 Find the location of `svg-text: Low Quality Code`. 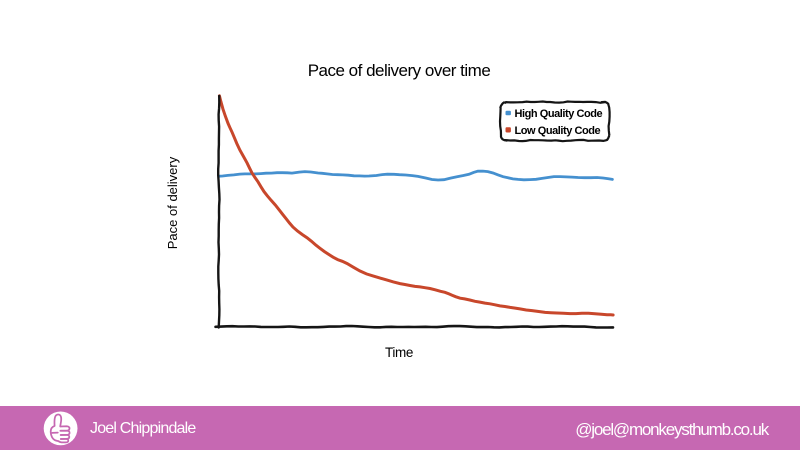

svg-text: Low Quality Code is located at coordinates (558, 131).